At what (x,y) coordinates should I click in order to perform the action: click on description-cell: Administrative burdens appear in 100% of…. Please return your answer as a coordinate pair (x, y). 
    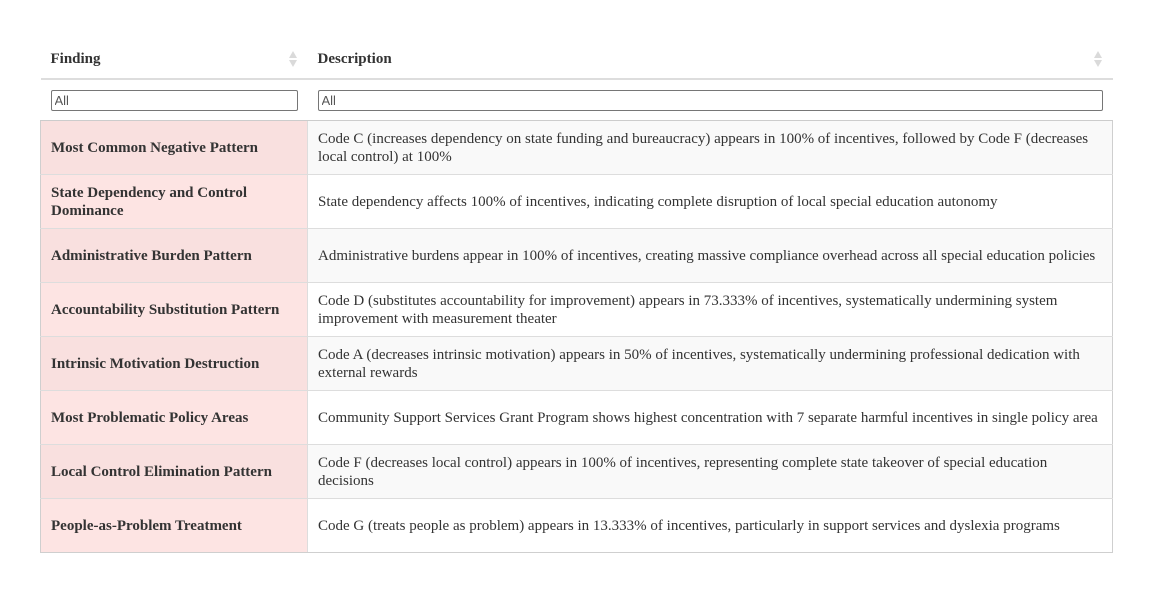
    Looking at the image, I should click on (710, 255).